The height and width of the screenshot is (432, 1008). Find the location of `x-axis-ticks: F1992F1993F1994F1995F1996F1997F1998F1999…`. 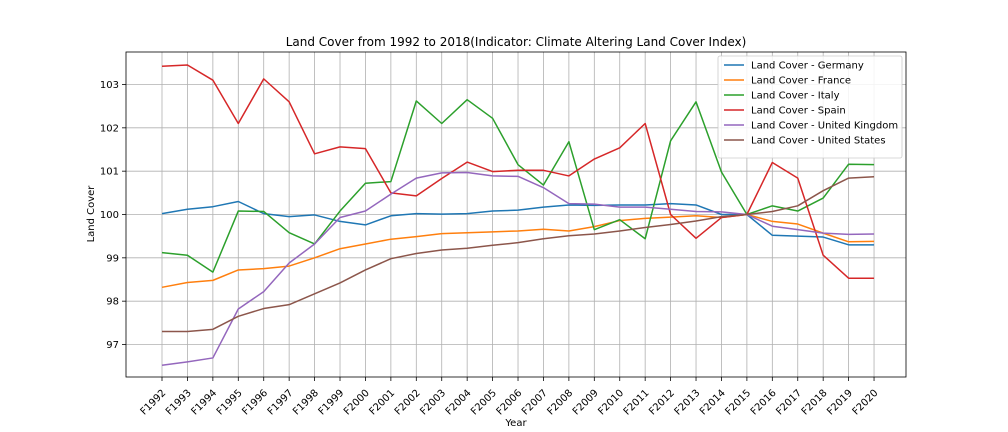

x-axis-ticks: F1992F1993F1994F1995F1996F1997F1998F1999… is located at coordinates (510, 397).